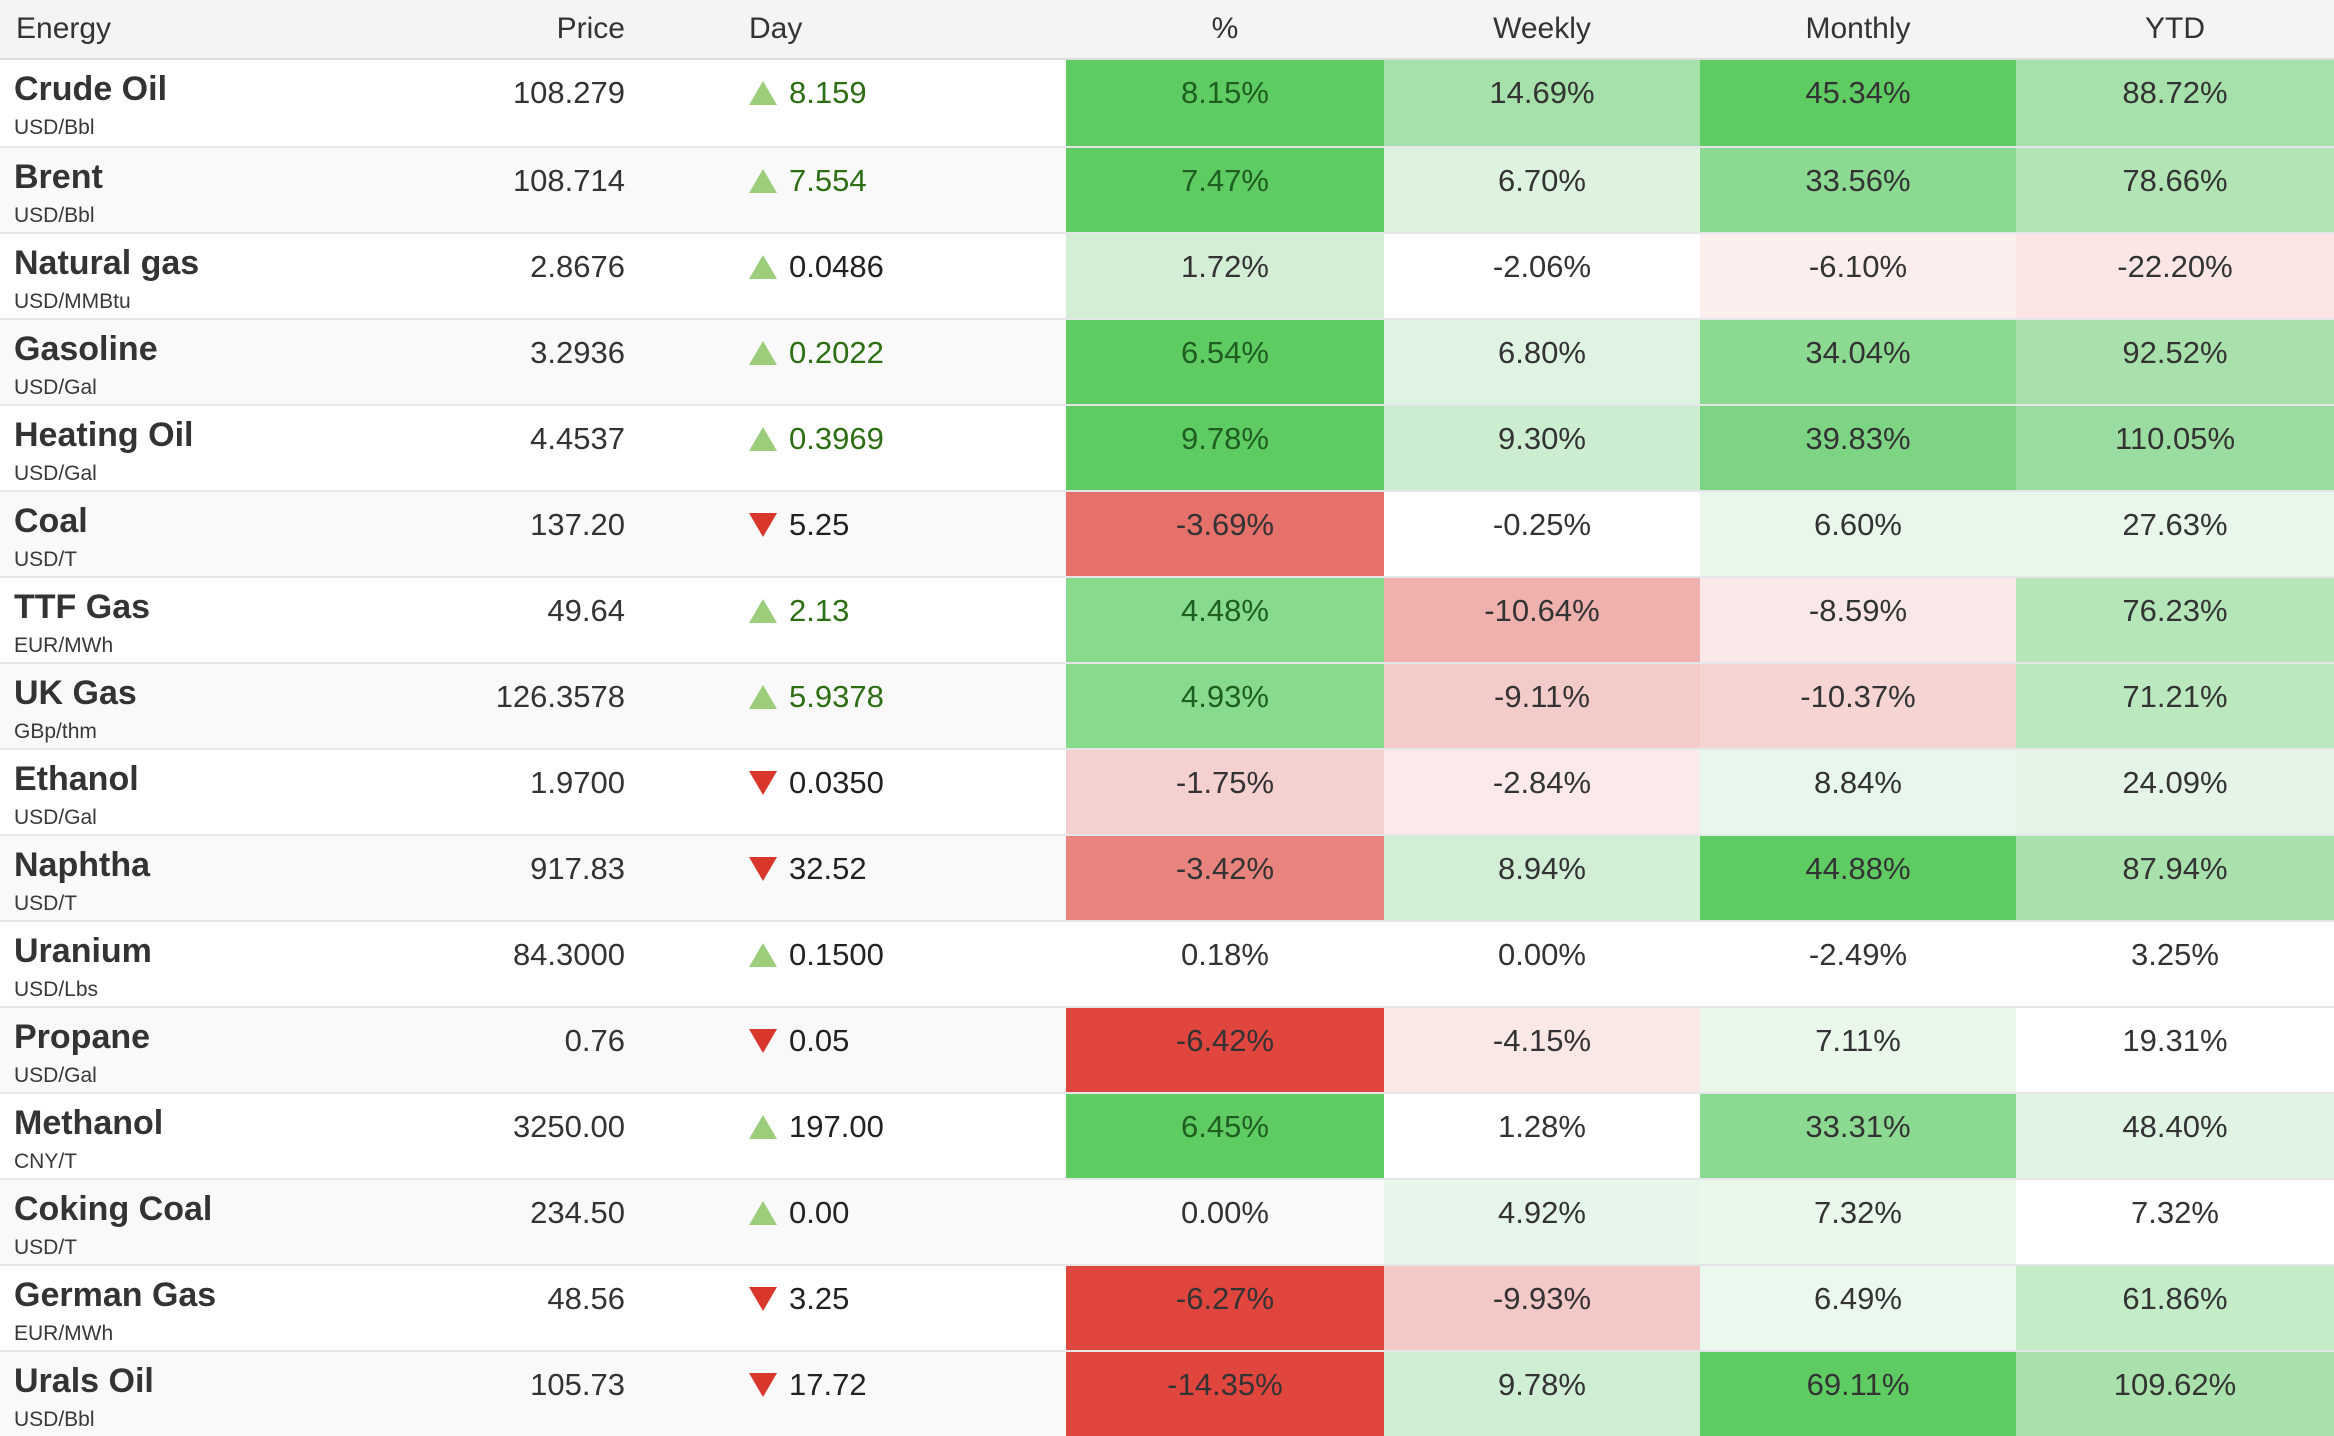 This screenshot has width=2334, height=1436. Describe the element at coordinates (55, 731) in the screenshot. I see `commodity-unit: GBp/thm` at that location.